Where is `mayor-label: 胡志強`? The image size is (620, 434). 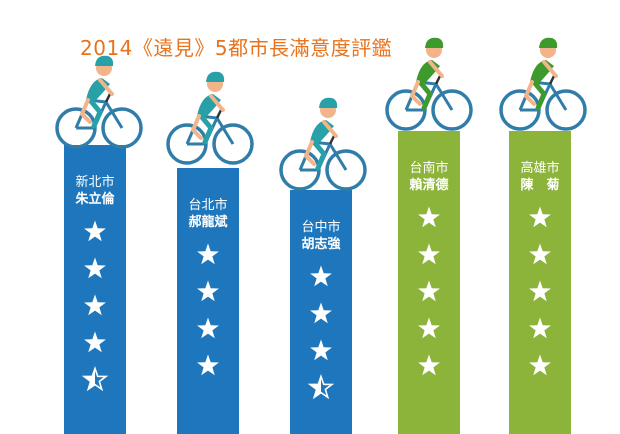
mayor-label: 胡志強 is located at coordinates (320, 244).